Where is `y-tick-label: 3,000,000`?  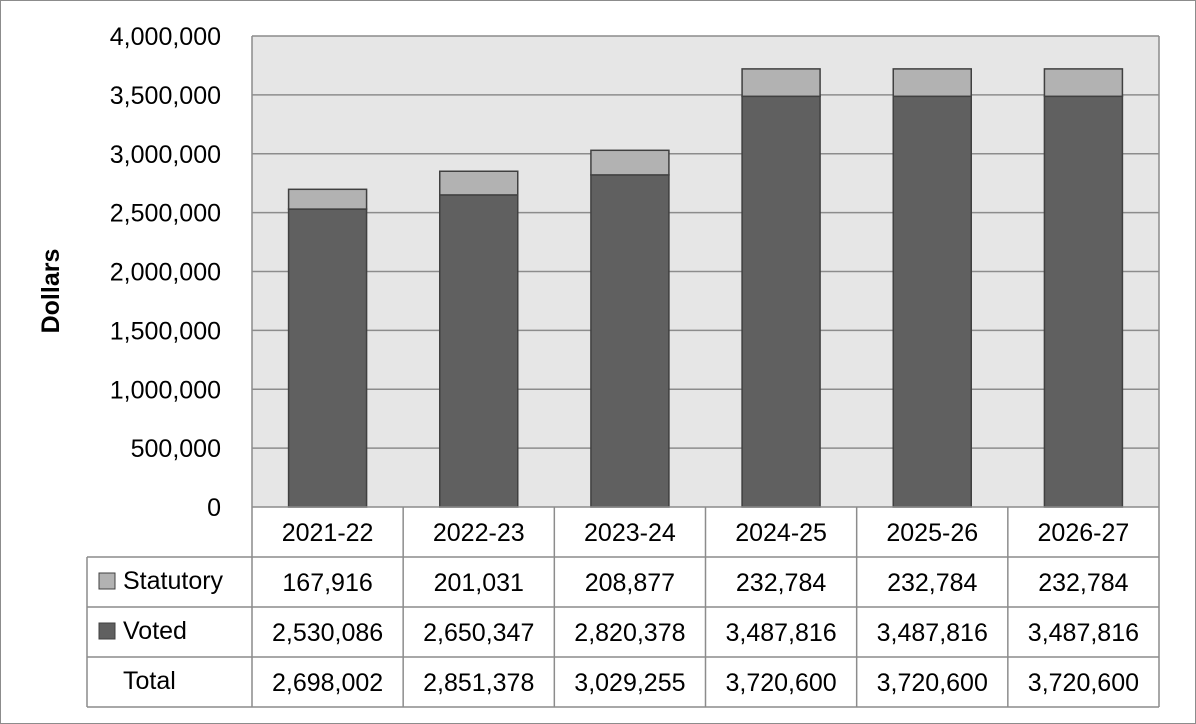
y-tick-label: 3,000,000 is located at coordinates (165, 155).